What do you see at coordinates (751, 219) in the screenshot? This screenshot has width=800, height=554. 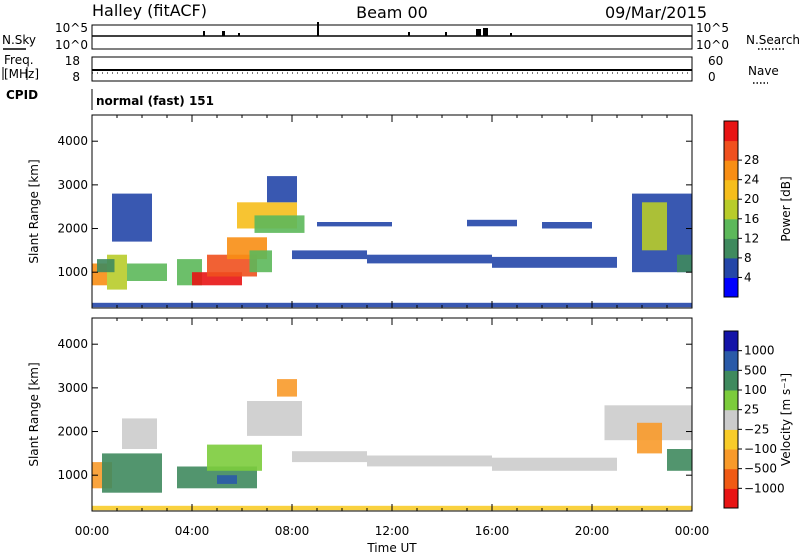 I see `colorbar-tick-label: 16` at bounding box center [751, 219].